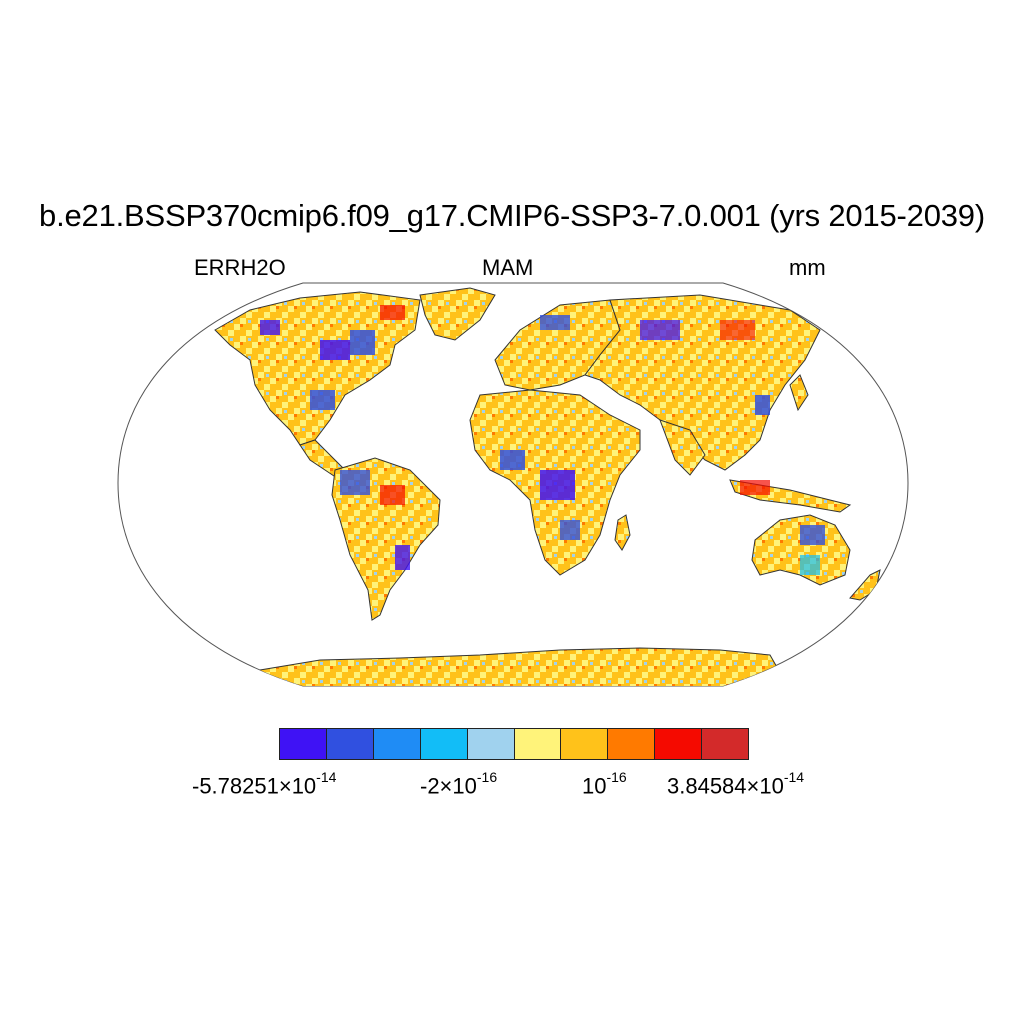  What do you see at coordinates (801, 550) in the screenshot?
I see `australia` at bounding box center [801, 550].